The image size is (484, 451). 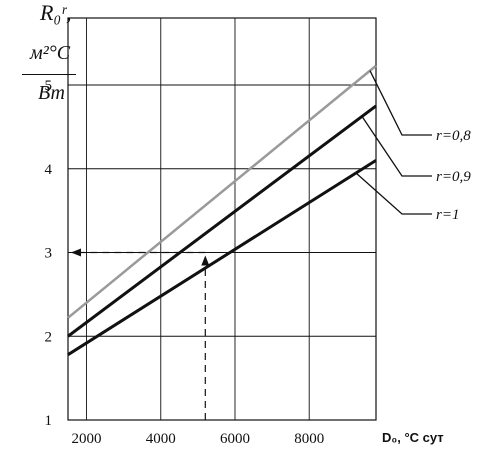 What do you see at coordinates (309, 439) in the screenshot?
I see `x-tick-label: 8000` at bounding box center [309, 439].